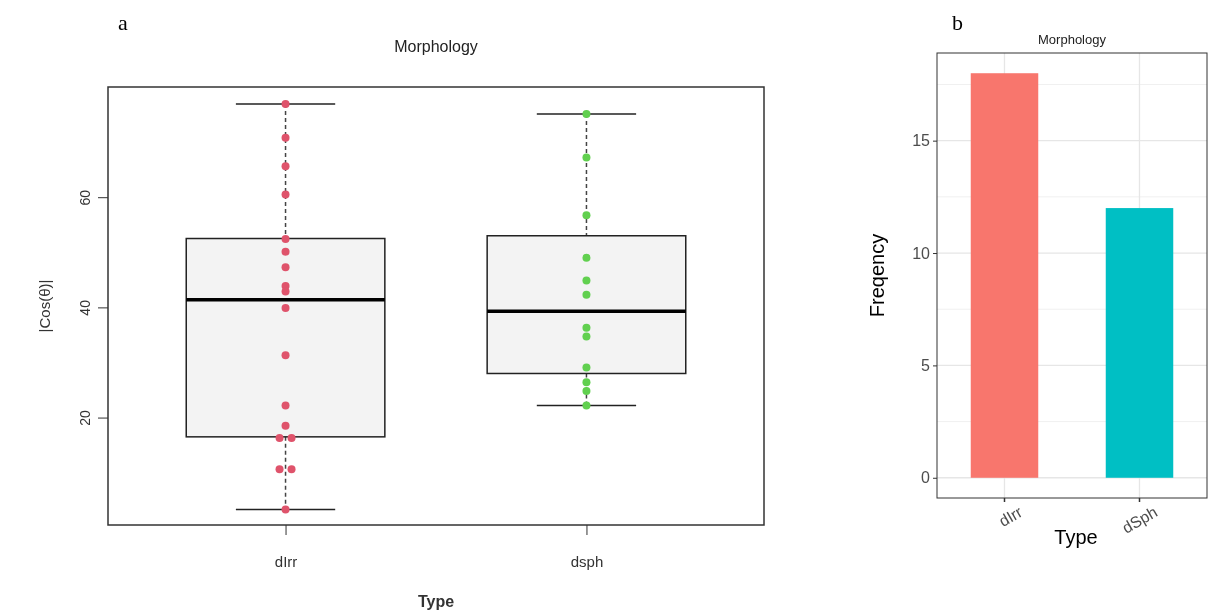 This screenshot has height=613, width=1209. What do you see at coordinates (926, 366) in the screenshot?
I see `y-tick-label: 5` at bounding box center [926, 366].